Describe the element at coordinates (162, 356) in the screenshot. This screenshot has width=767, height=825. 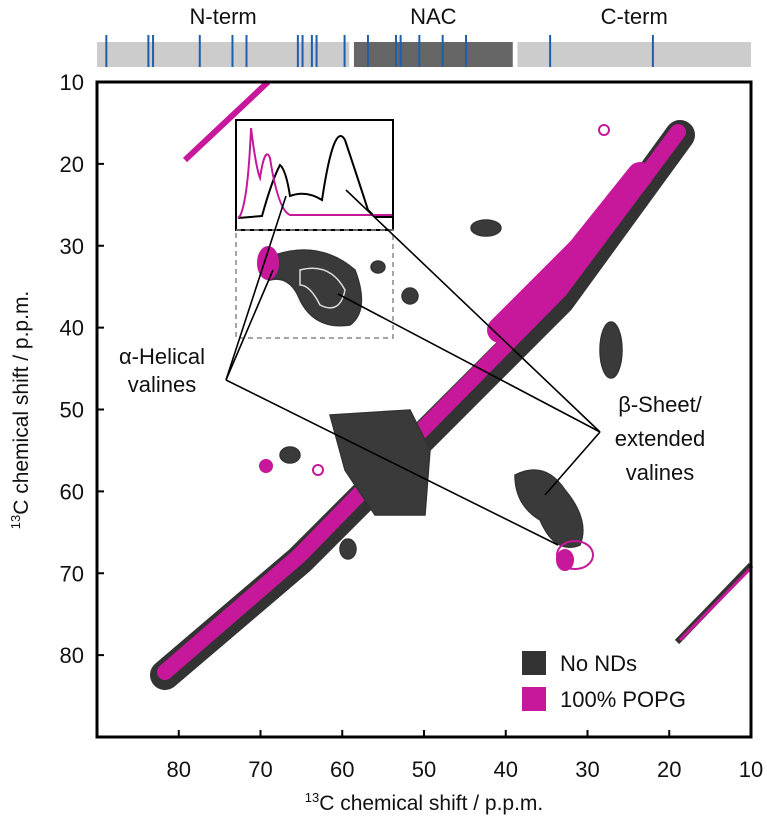
I see `annotation: α-Helical` at that location.